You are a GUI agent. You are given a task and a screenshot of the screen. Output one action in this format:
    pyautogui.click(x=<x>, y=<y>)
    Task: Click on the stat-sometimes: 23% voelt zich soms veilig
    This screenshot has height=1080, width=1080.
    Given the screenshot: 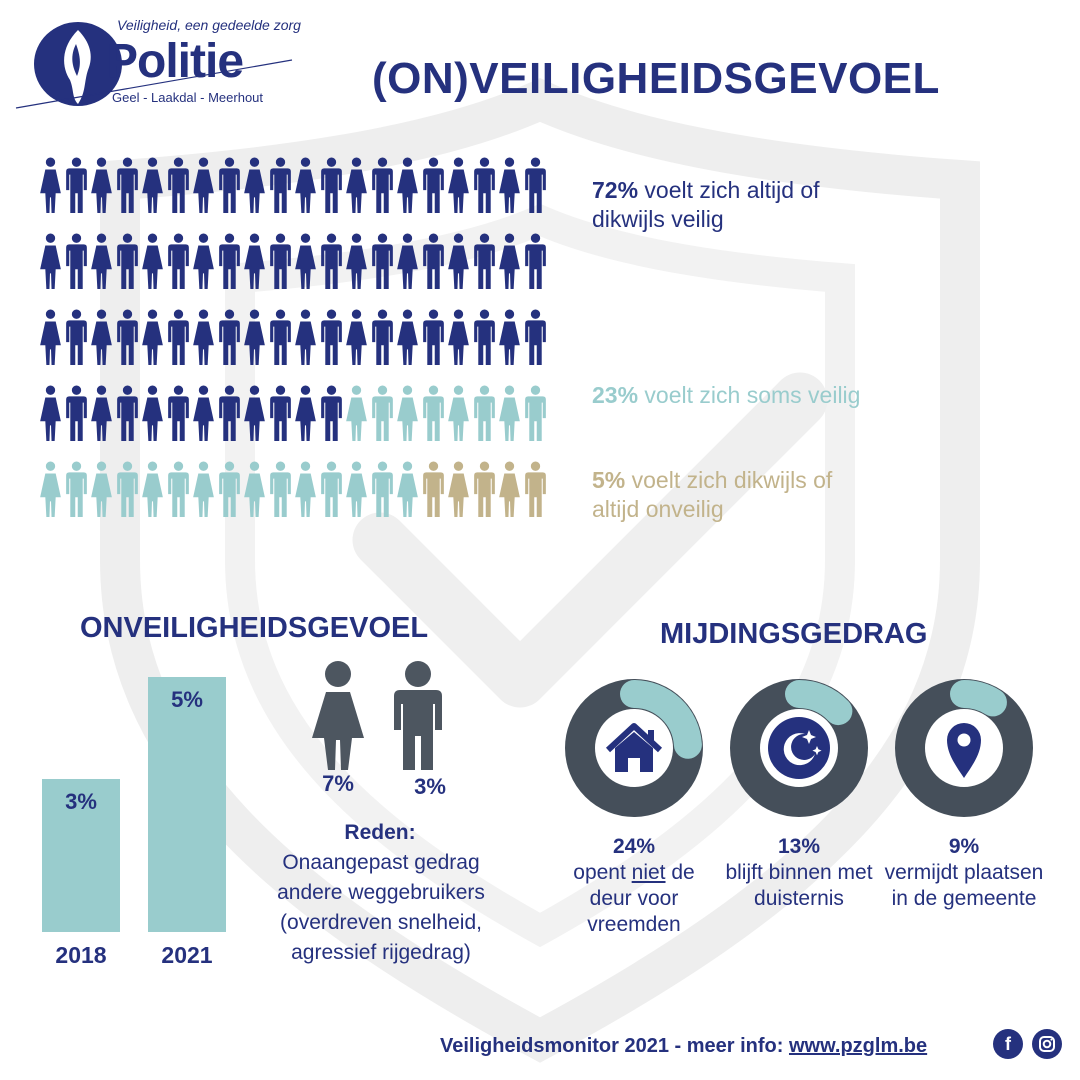 What is the action you would take?
    pyautogui.click(x=727, y=395)
    